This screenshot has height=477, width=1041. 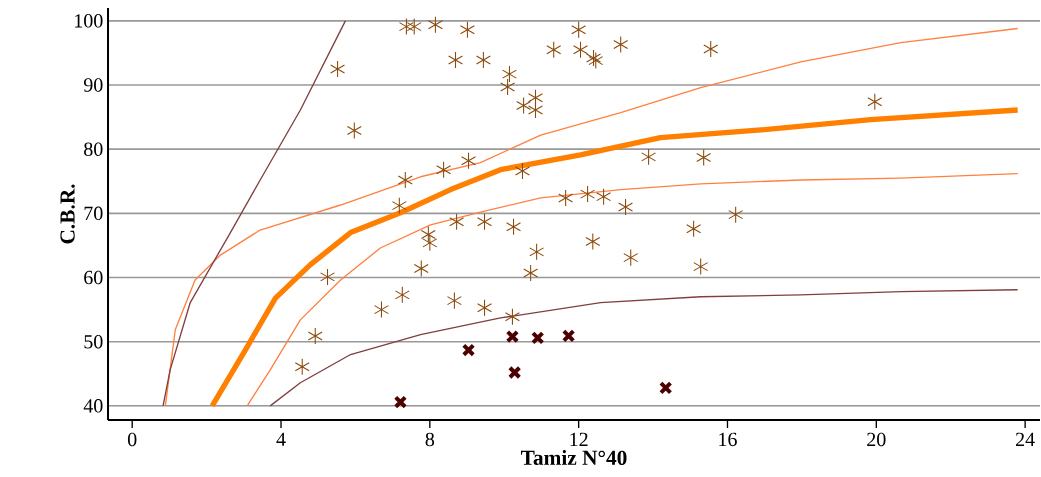 What do you see at coordinates (876, 439) in the screenshot?
I see `x-tick-label: 20` at bounding box center [876, 439].